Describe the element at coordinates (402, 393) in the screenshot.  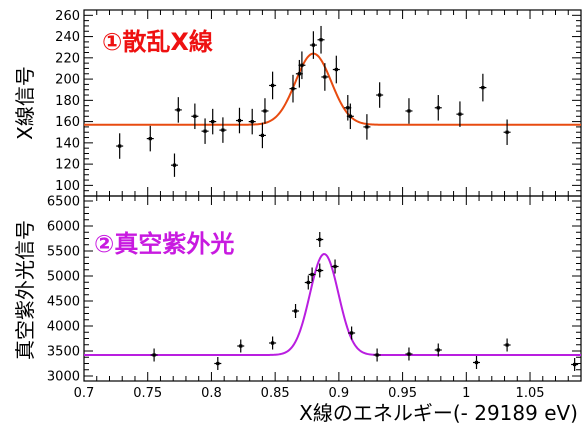
I see `x-tick-label: 0.95` at that location.